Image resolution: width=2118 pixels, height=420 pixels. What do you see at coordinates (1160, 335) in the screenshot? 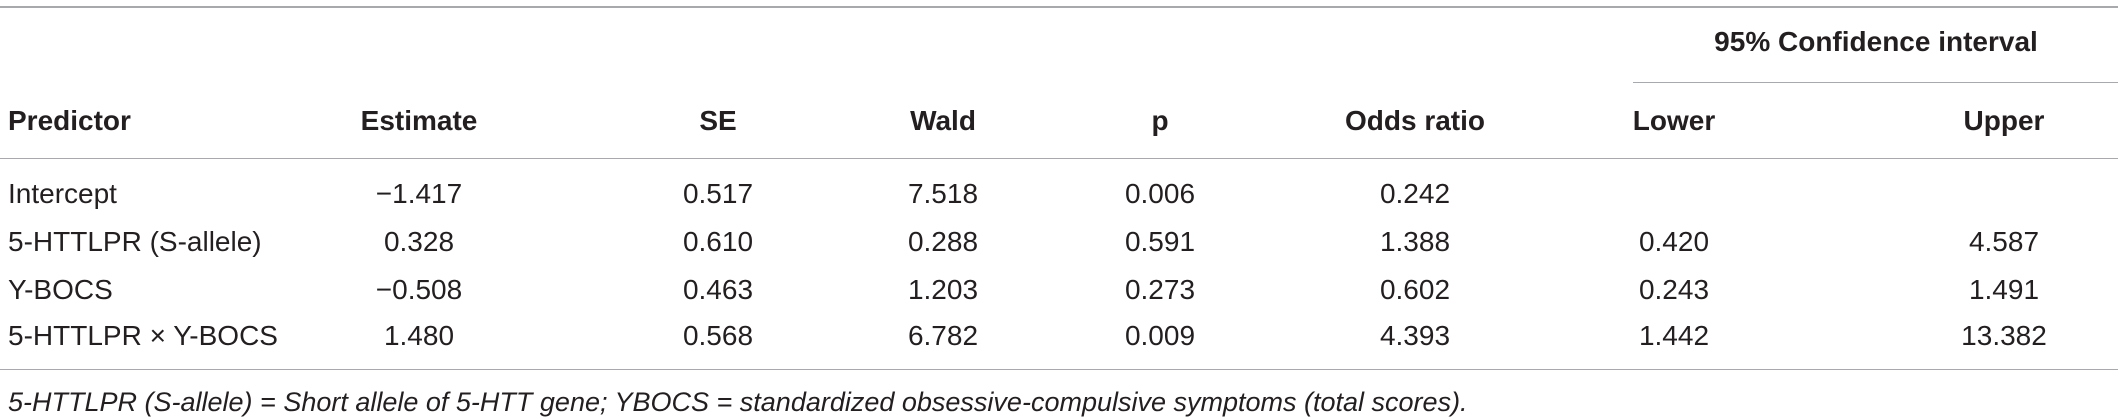
I see `cell-p: 0.009` at bounding box center [1160, 335].